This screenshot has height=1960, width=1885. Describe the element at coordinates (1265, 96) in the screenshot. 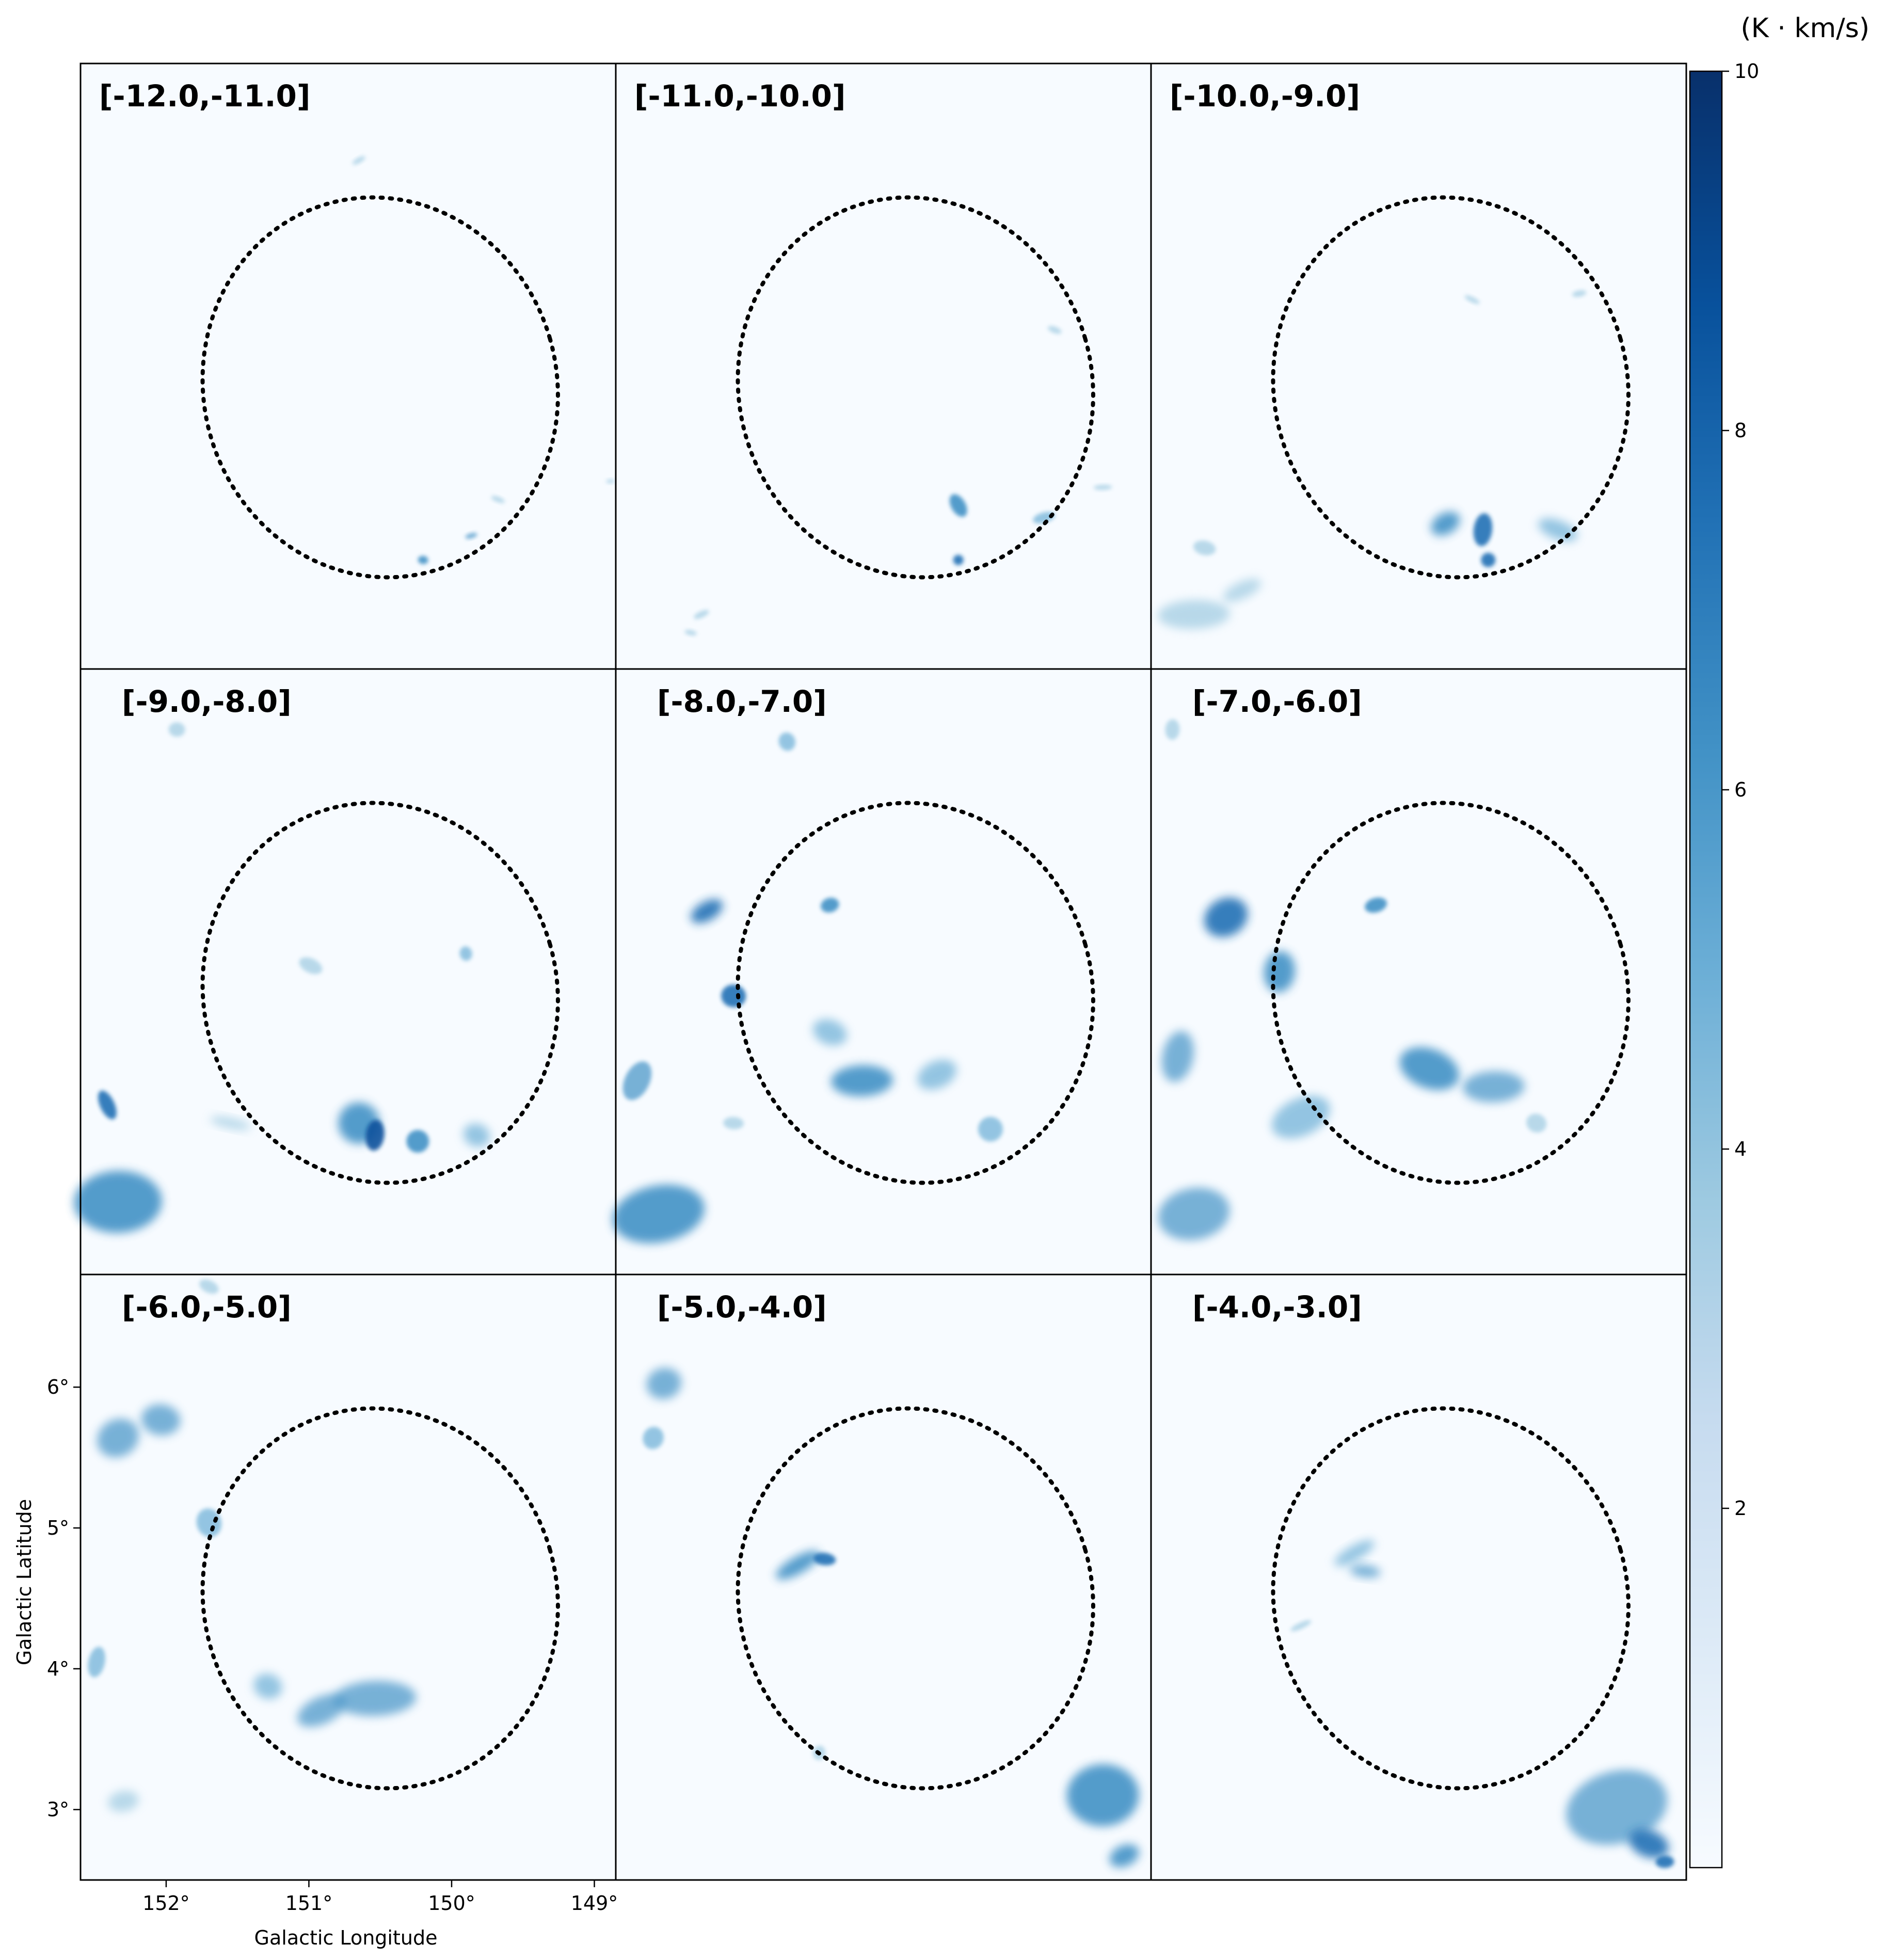

I see `panel-velocity-label: [-10.0,-9.0]` at that location.